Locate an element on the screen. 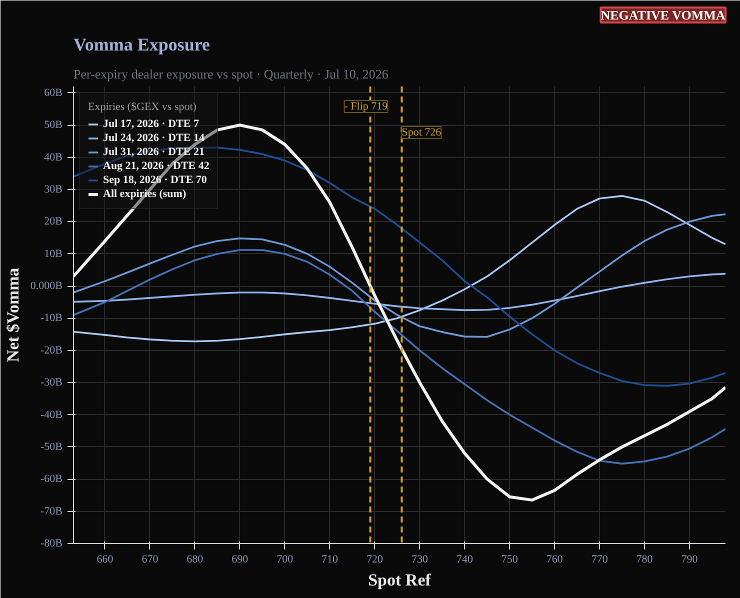 Image resolution: width=740 pixels, height=598 pixels. x-tick-label: 720 is located at coordinates (375, 560).